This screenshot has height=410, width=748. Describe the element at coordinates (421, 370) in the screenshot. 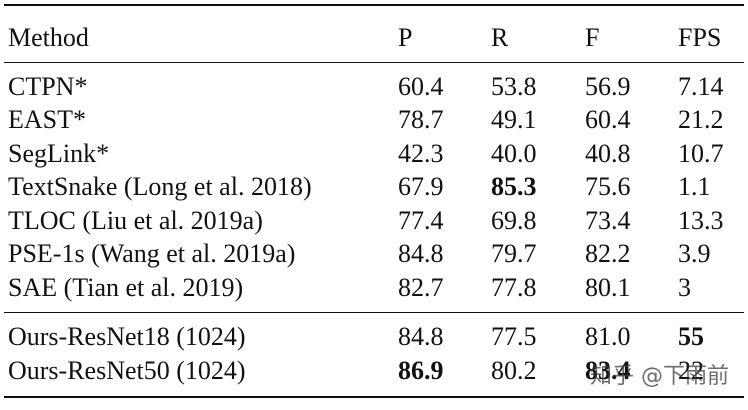

I see `value-cell: 86.9` at that location.